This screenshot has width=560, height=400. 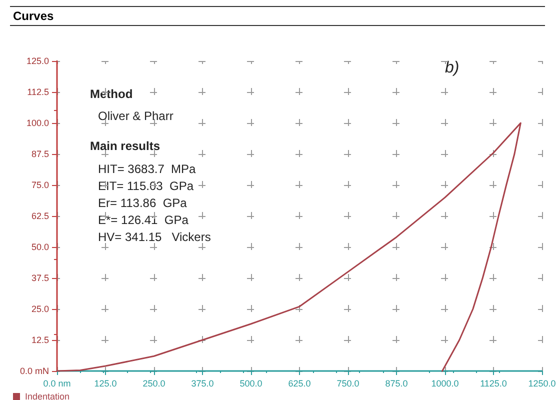 What do you see at coordinates (34, 371) in the screenshot?
I see `y-tick-label: 0.0 mN` at bounding box center [34, 371].